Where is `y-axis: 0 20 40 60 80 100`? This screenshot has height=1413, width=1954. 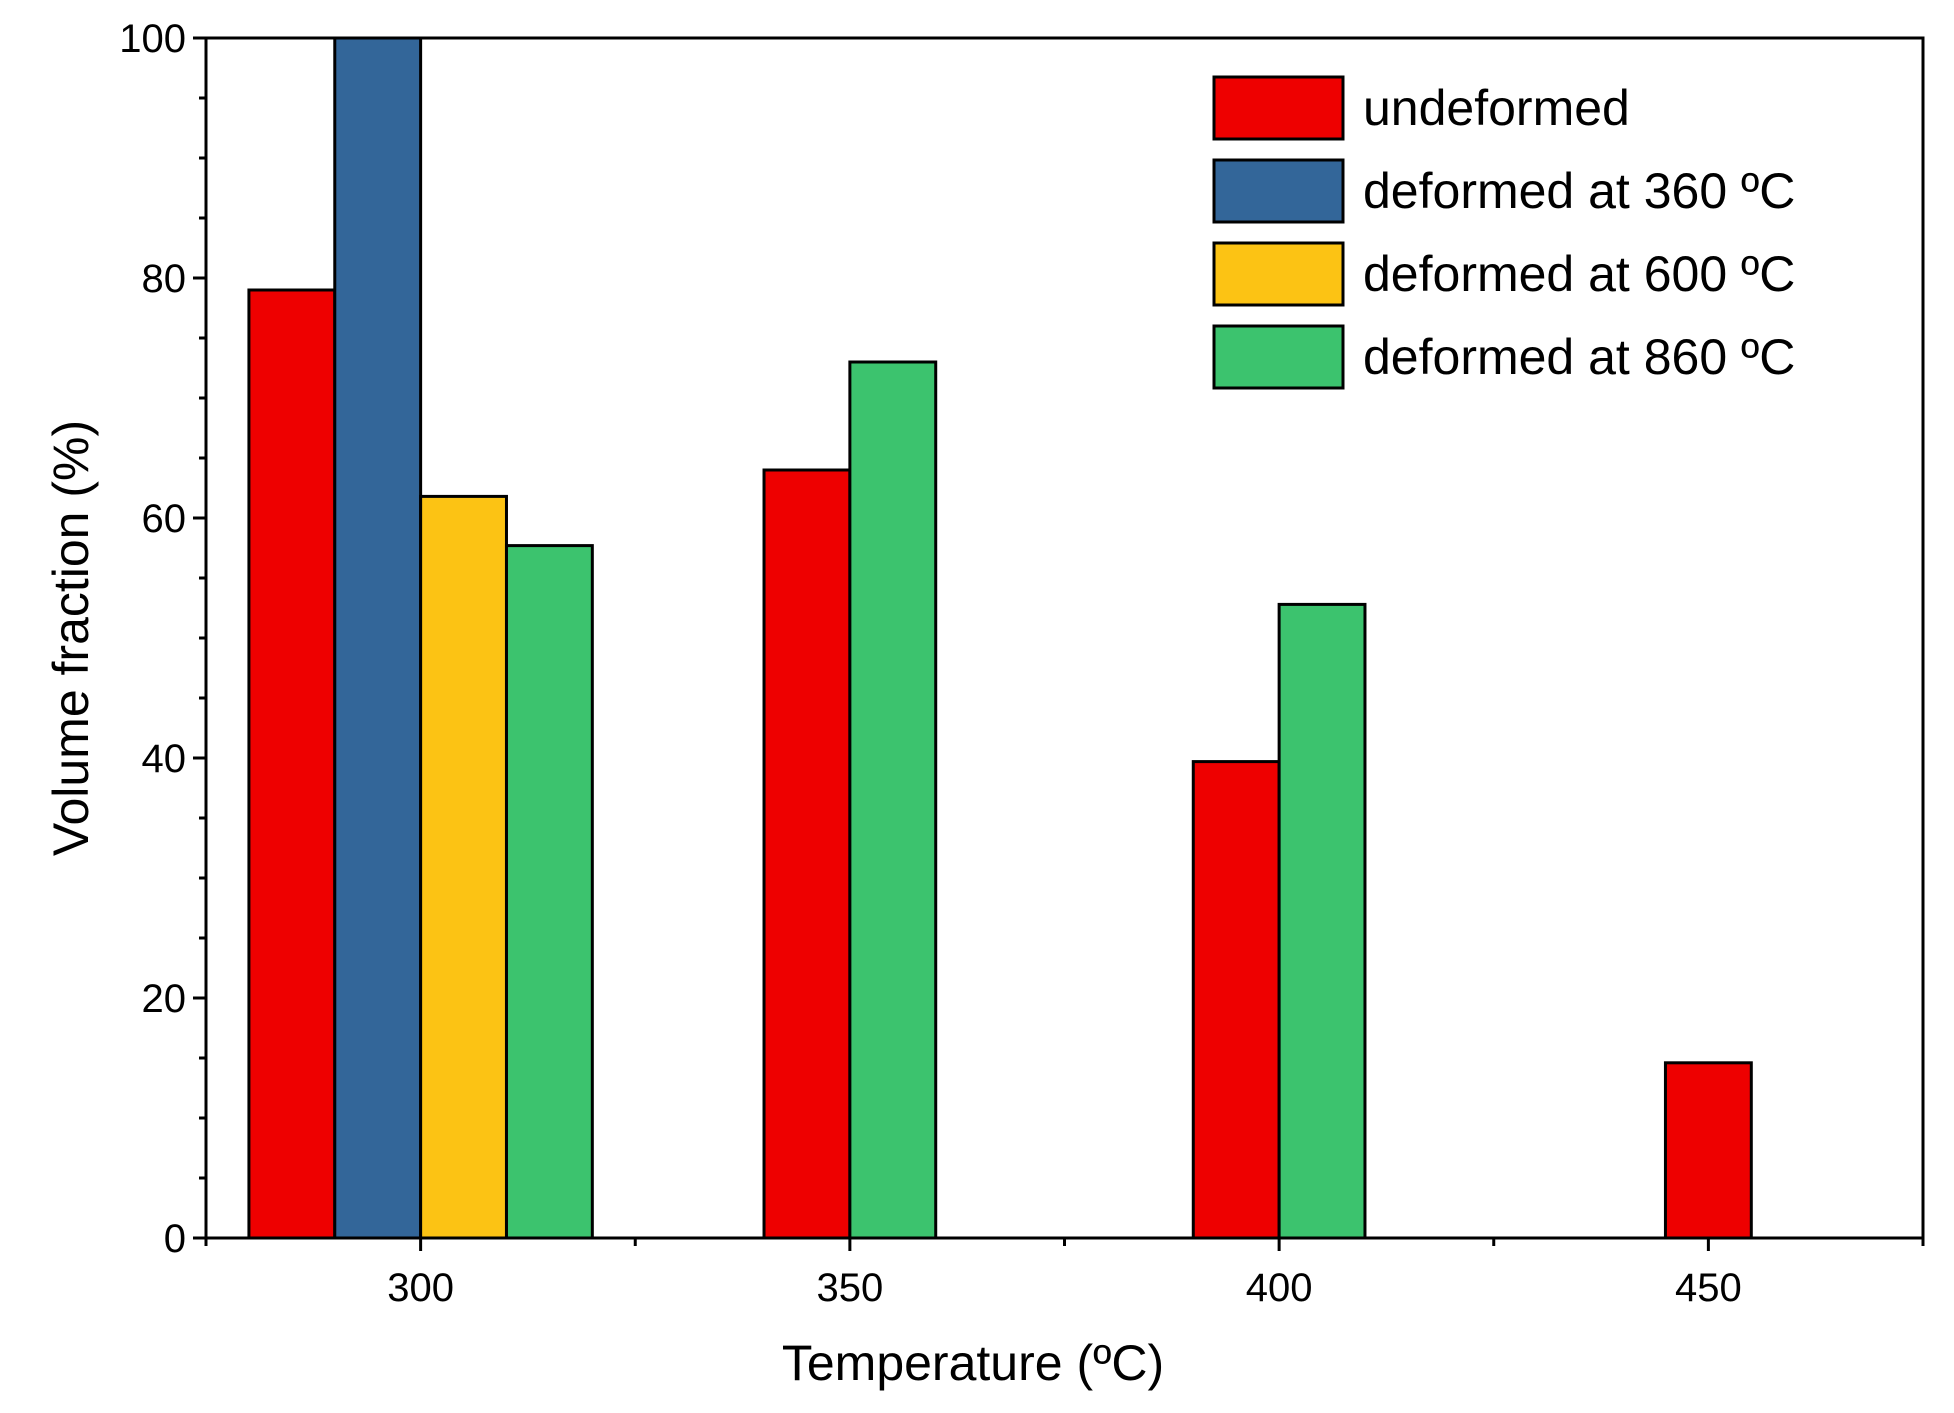 y-axis: 0 20 40 60 80 100 is located at coordinates (162, 639).